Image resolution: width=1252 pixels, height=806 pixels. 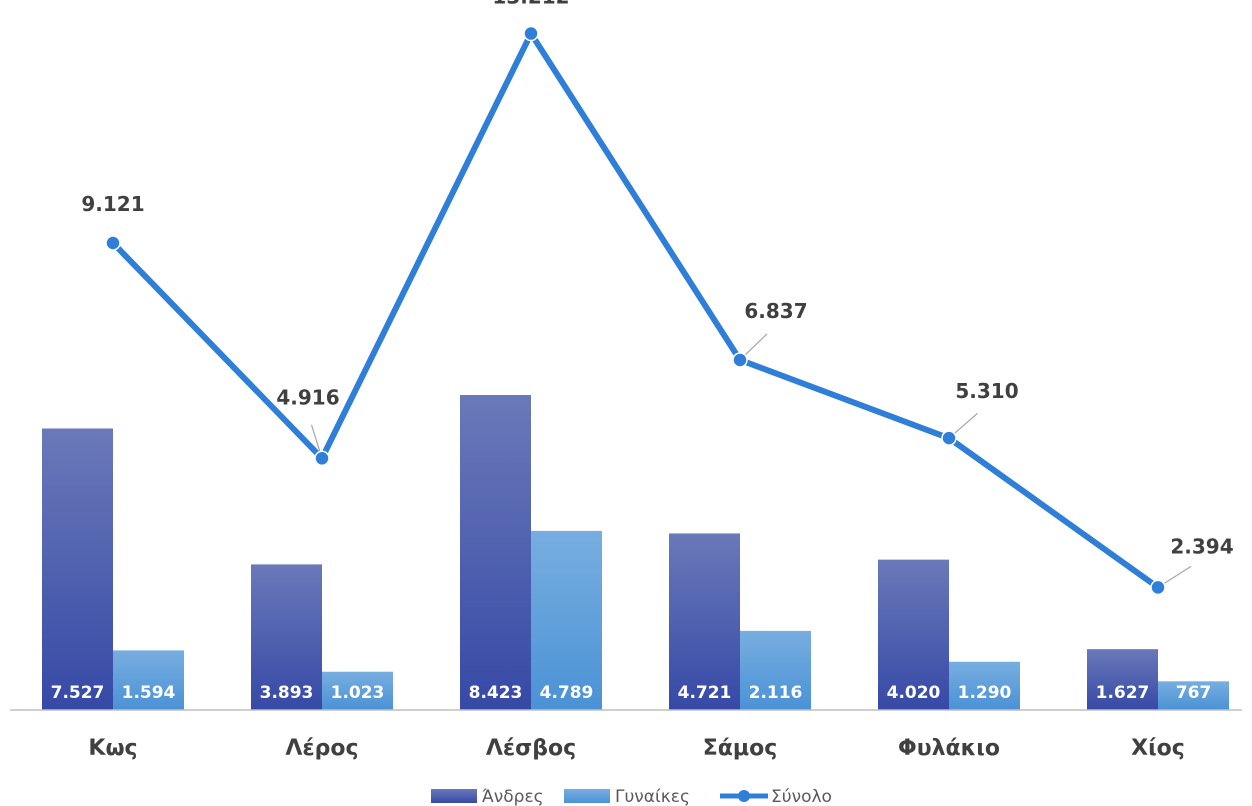 What do you see at coordinates (112, 204) in the screenshot?
I see `total-label-0: 9.121` at bounding box center [112, 204].